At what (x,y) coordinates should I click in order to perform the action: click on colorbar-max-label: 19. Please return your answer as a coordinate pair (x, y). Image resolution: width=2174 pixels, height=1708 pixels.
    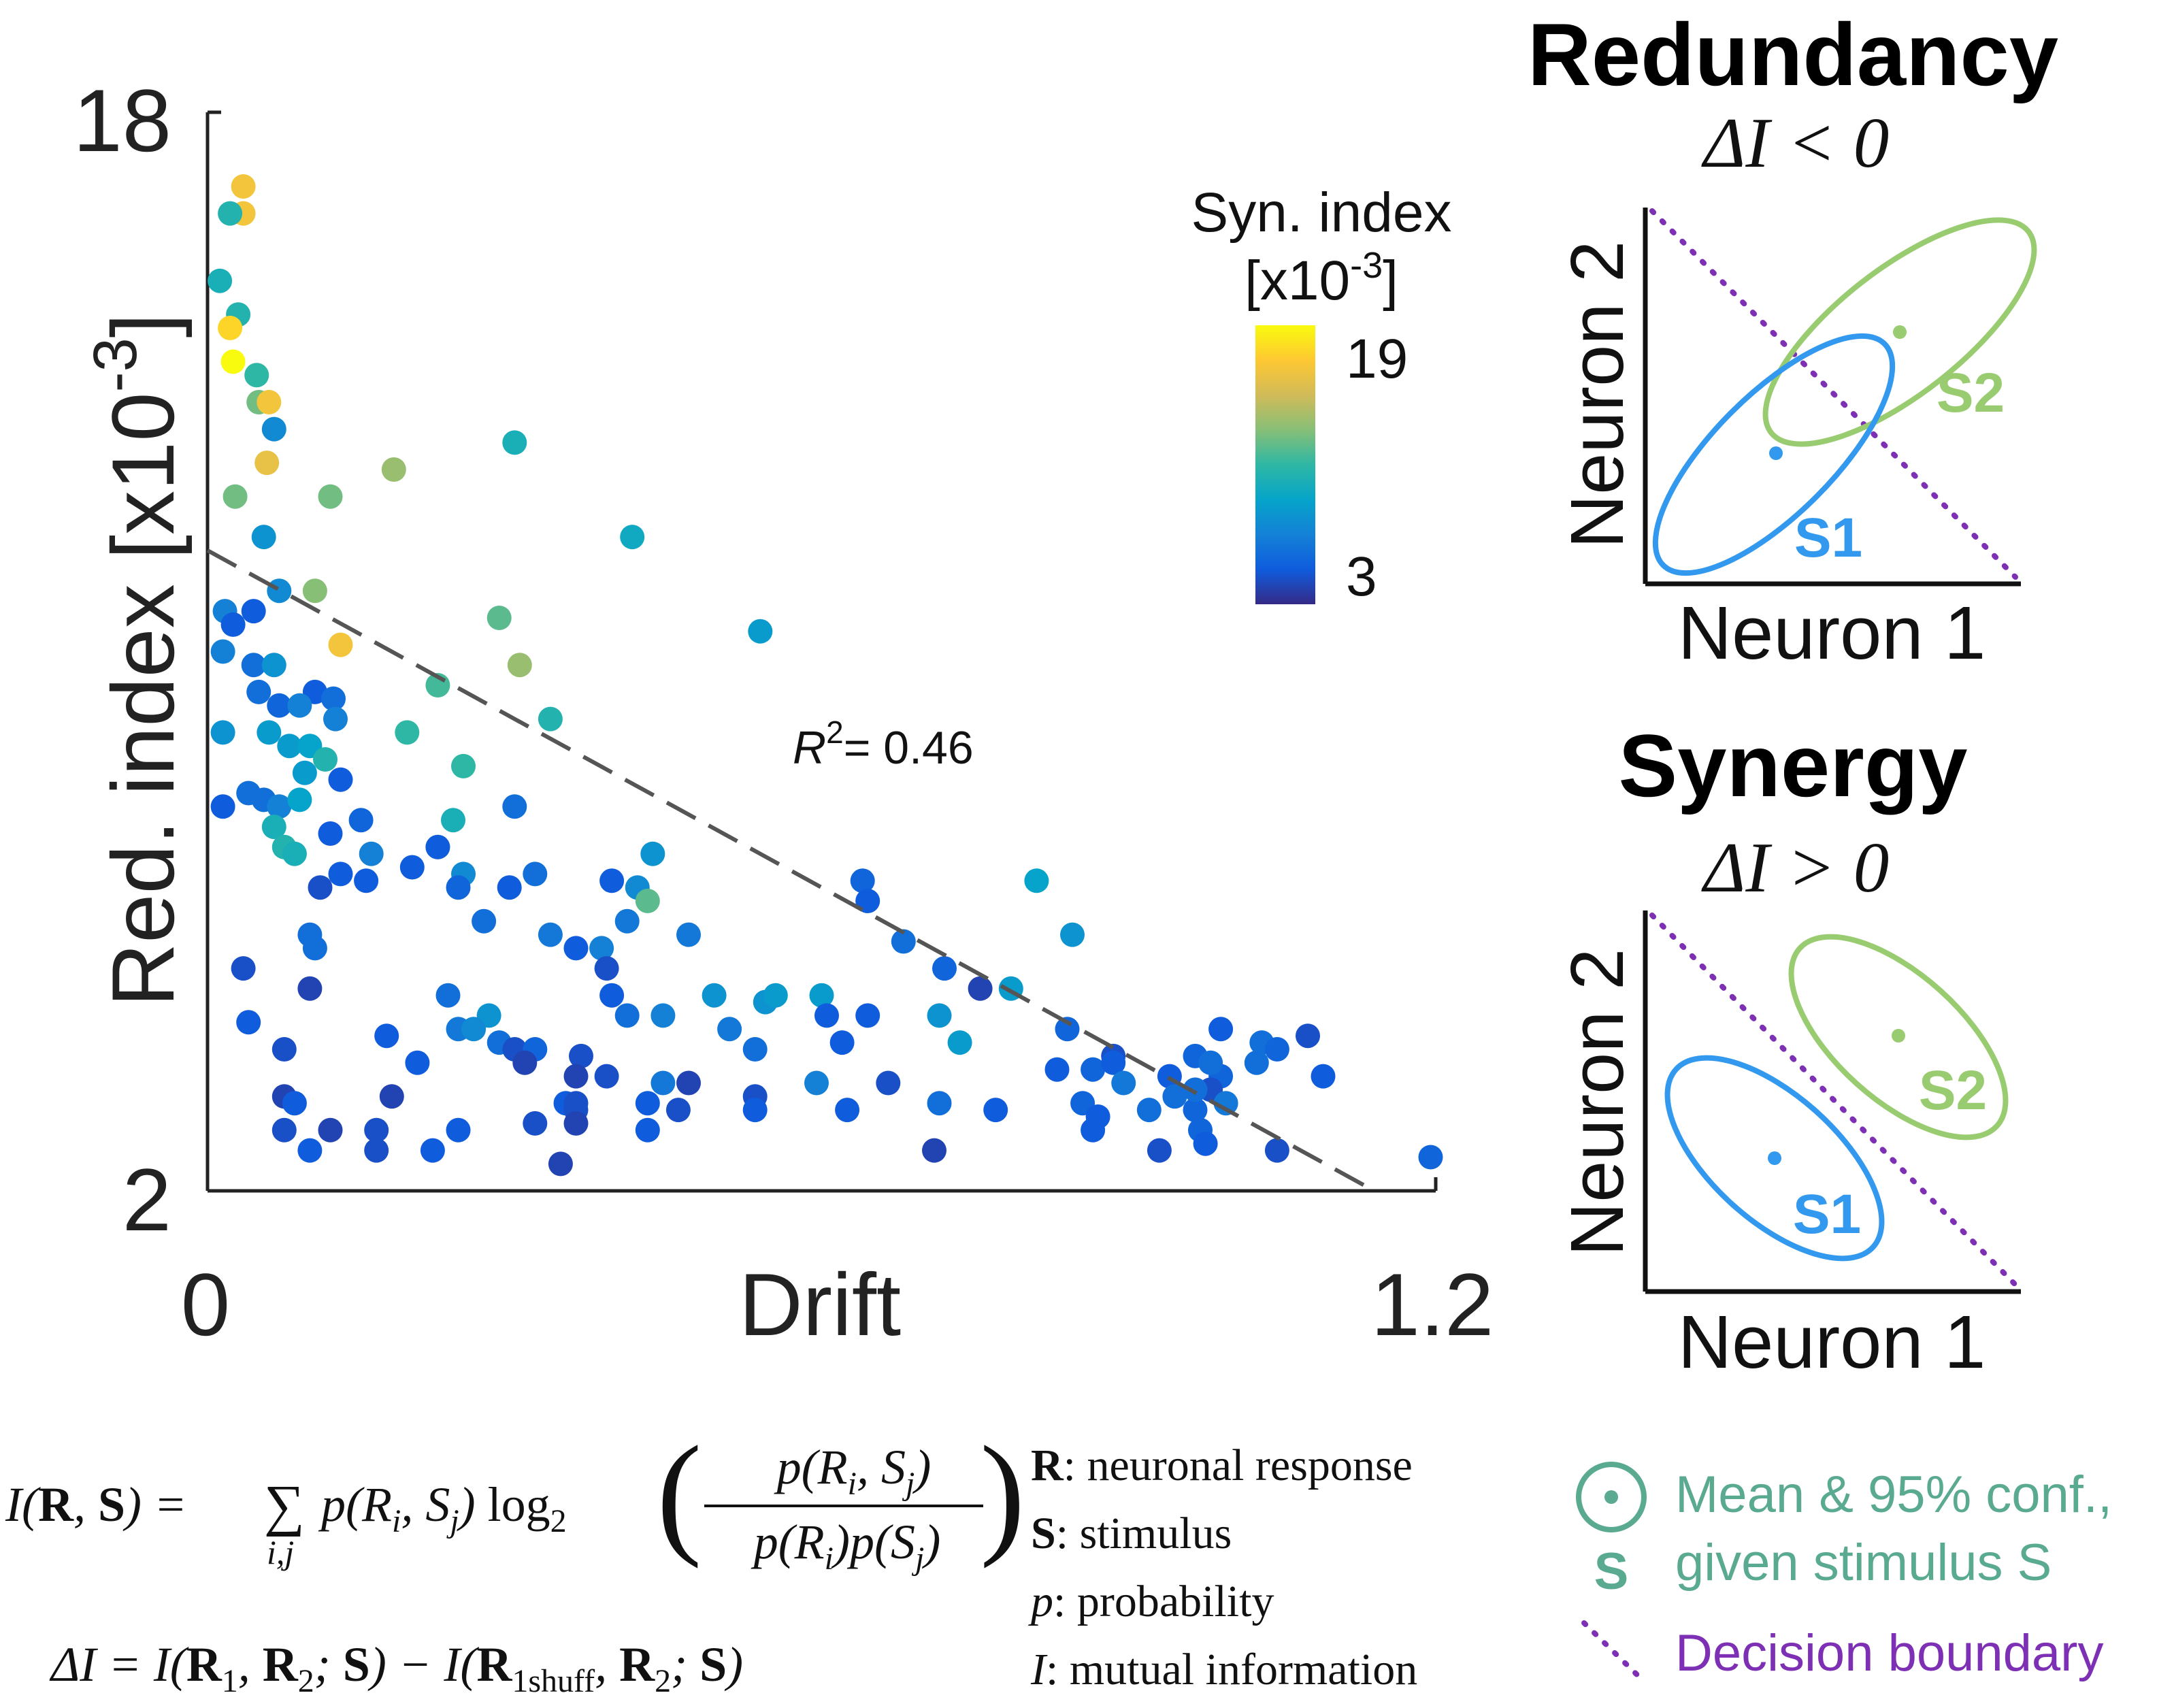
    Looking at the image, I should click on (1377, 359).